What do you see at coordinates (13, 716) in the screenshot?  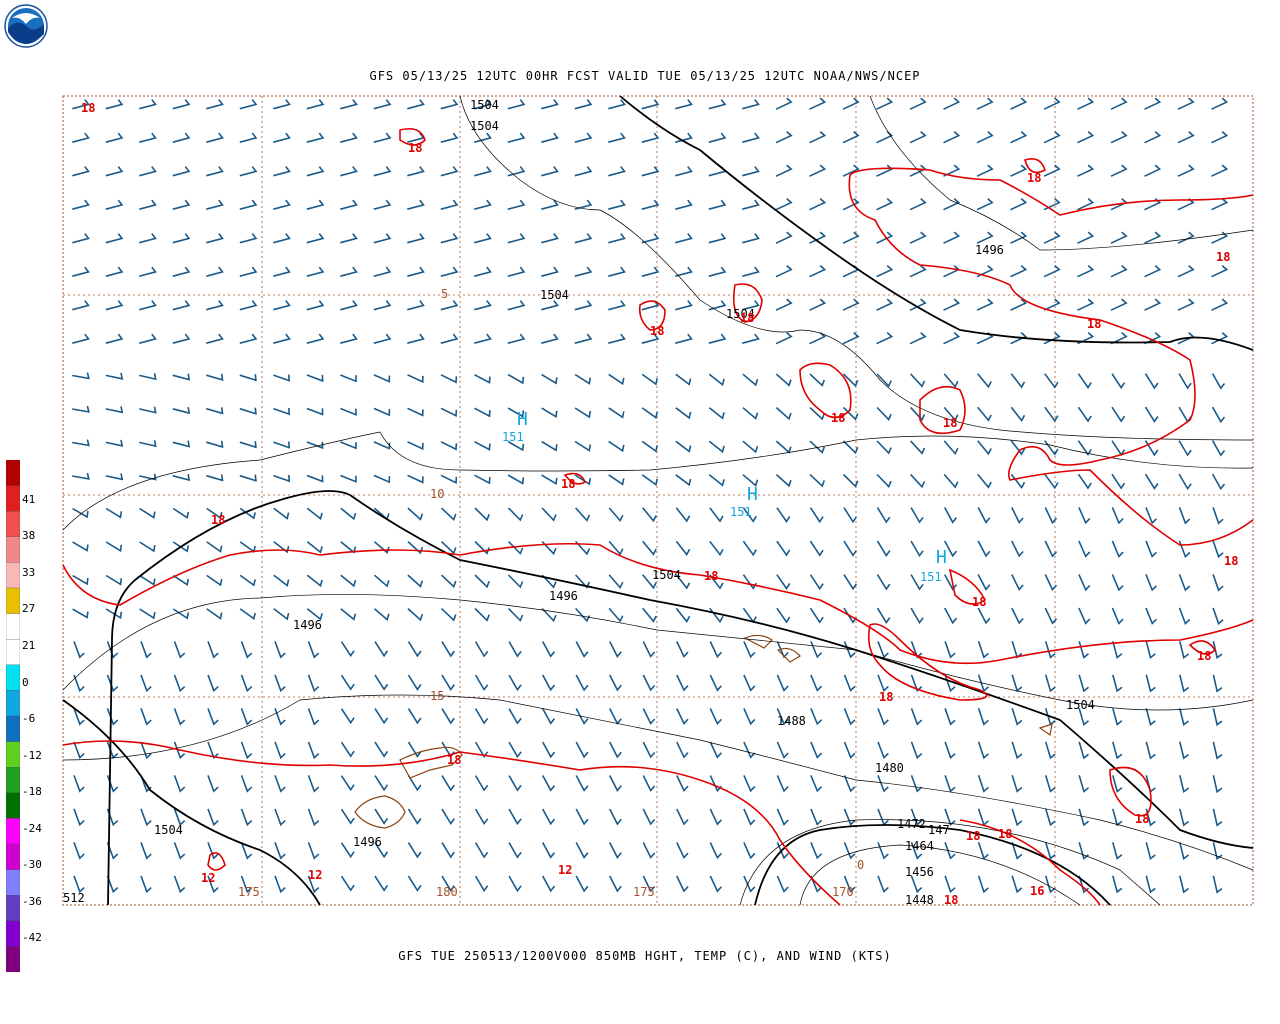 I see `temperature-color-legend` at bounding box center [13, 716].